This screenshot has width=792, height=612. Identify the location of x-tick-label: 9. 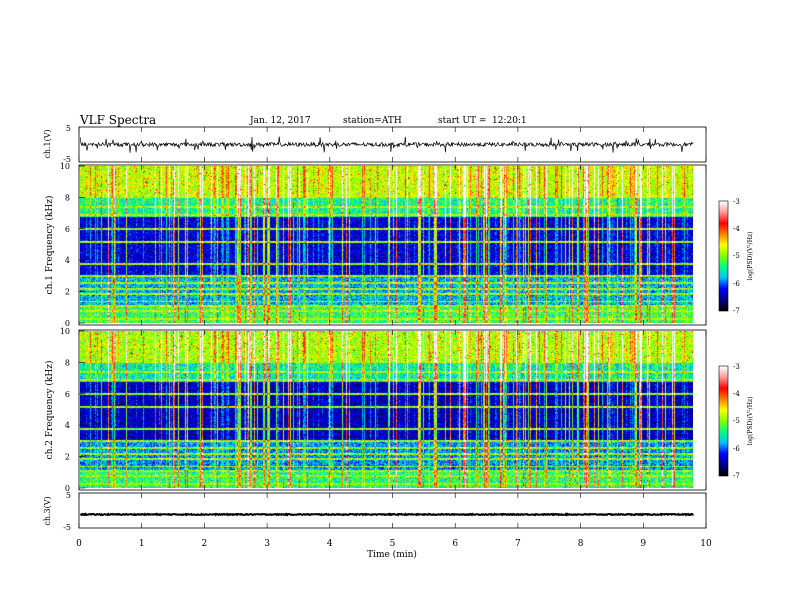
(643, 544).